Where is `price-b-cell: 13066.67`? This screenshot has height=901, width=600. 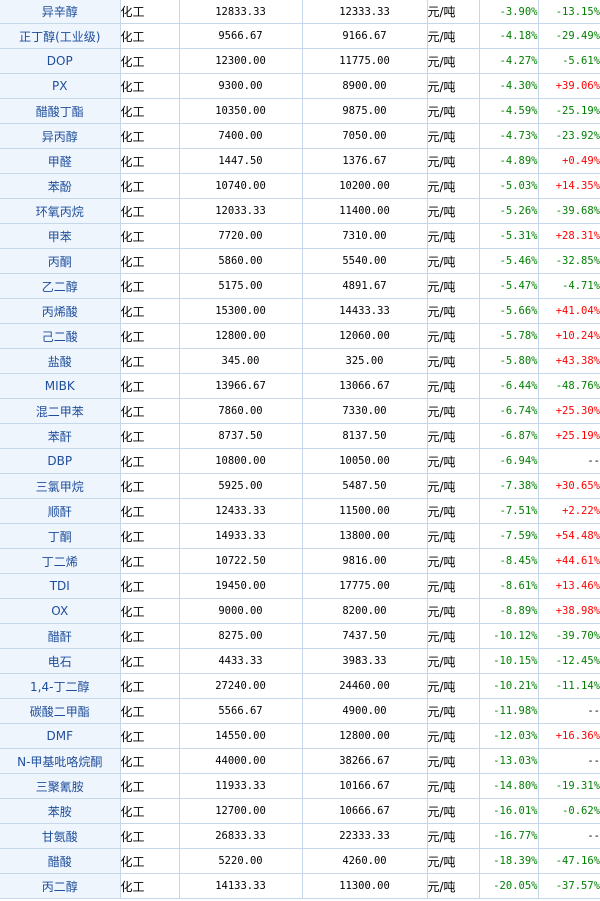
price-b-cell: 13066.67 is located at coordinates (365, 386).